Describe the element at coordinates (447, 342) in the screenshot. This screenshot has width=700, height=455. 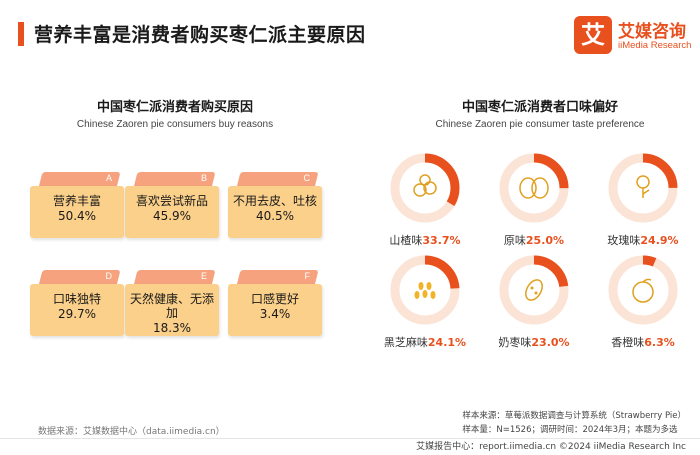
I see `flavor-value: 24.1%` at that location.